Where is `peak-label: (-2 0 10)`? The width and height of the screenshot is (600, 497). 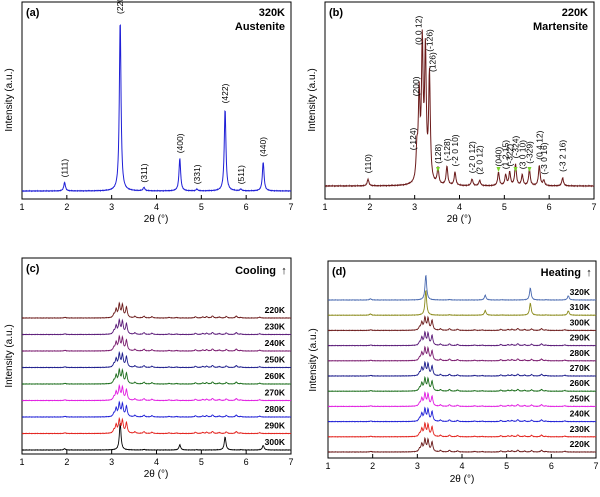 peak-label: (-2 0 10) is located at coordinates (455, 150).